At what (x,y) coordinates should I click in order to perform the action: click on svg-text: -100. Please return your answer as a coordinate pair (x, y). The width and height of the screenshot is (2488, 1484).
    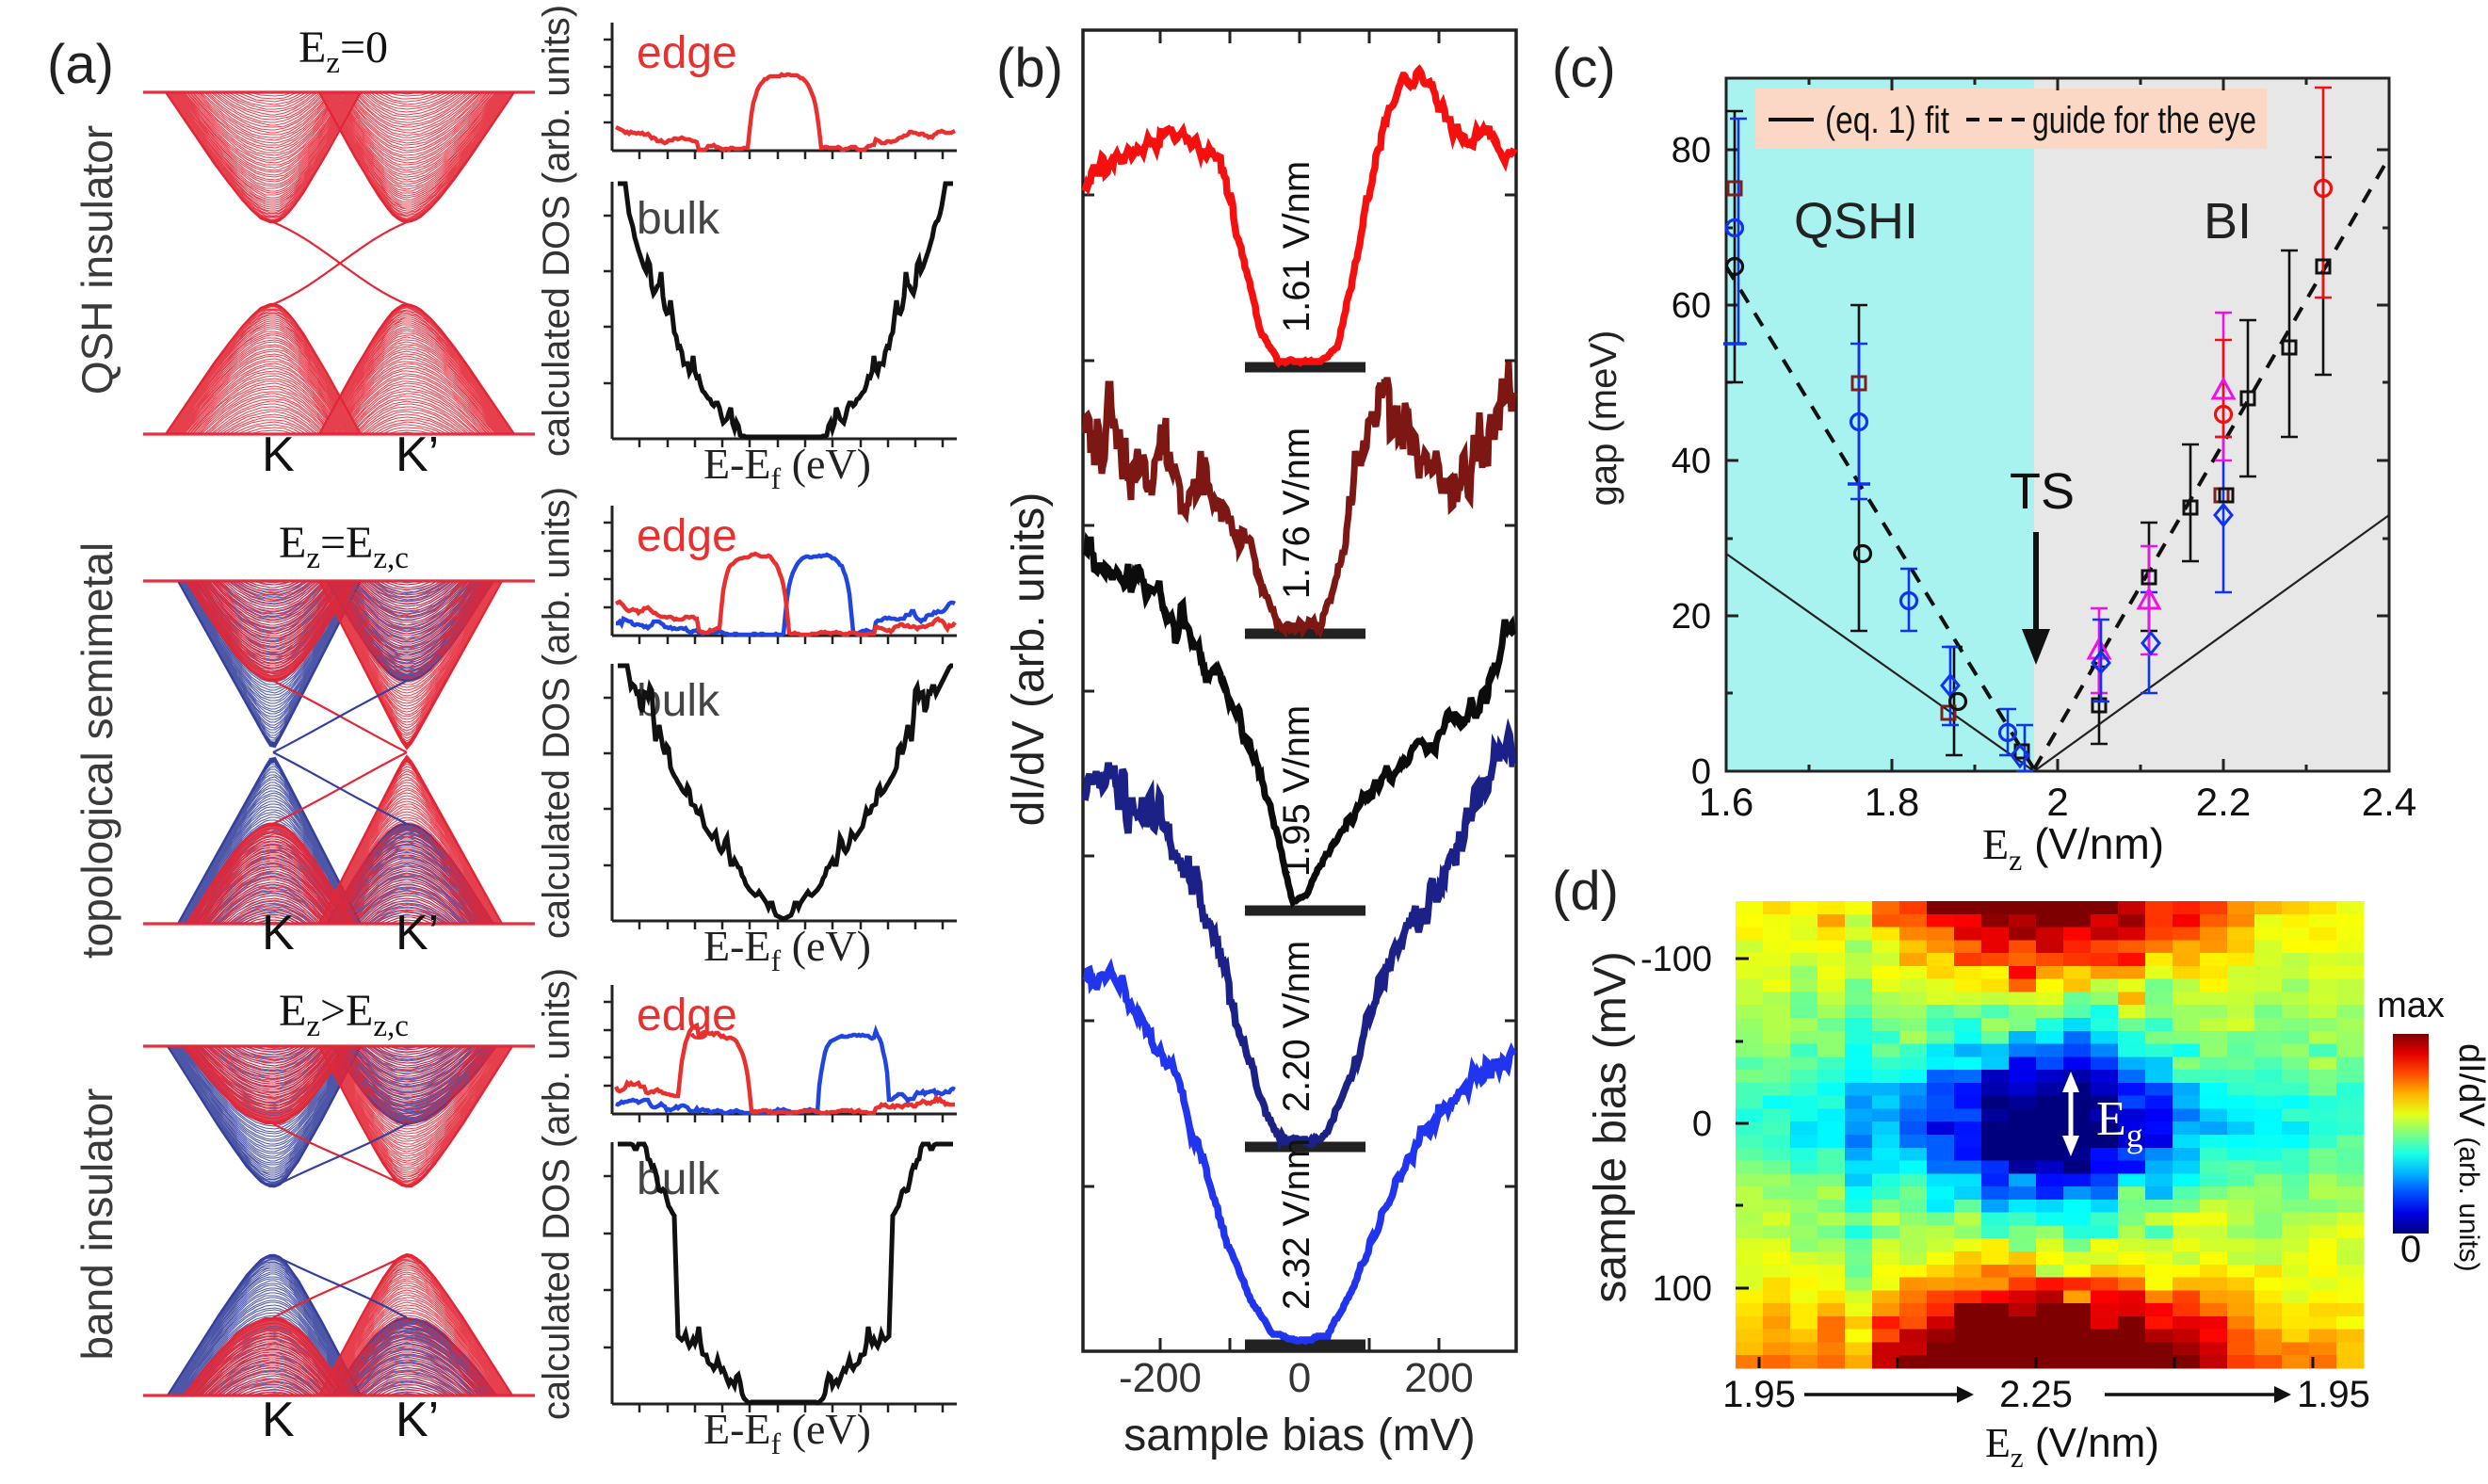
    Looking at the image, I should click on (1676, 959).